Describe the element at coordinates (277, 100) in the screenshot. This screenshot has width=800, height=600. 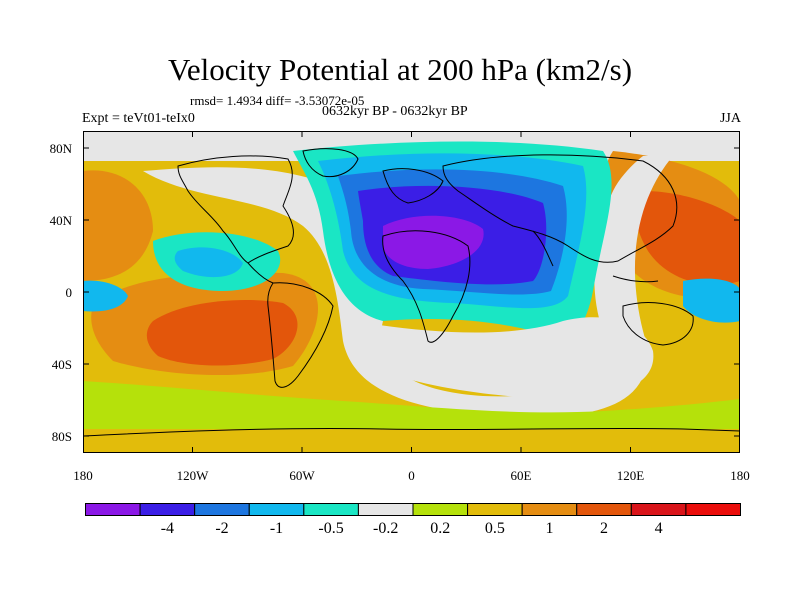
I see `statistics-line: rmsd= 1.4934 diff= -3.53072e-05` at that location.